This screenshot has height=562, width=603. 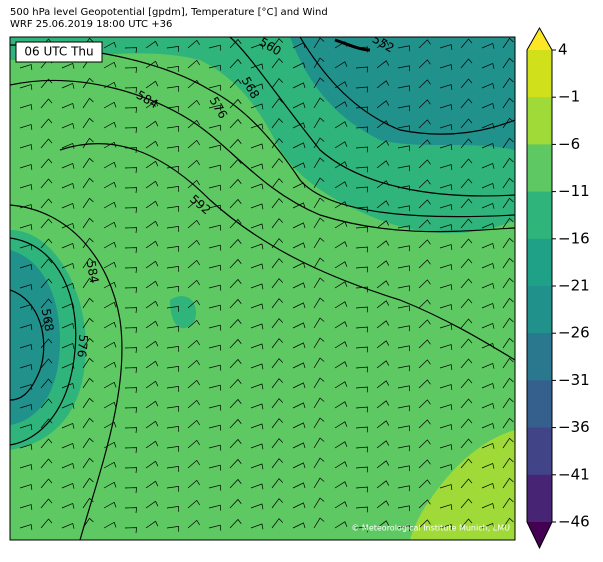 What do you see at coordinates (93, 271) in the screenshot?
I see `contour-label: 584` at bounding box center [93, 271].